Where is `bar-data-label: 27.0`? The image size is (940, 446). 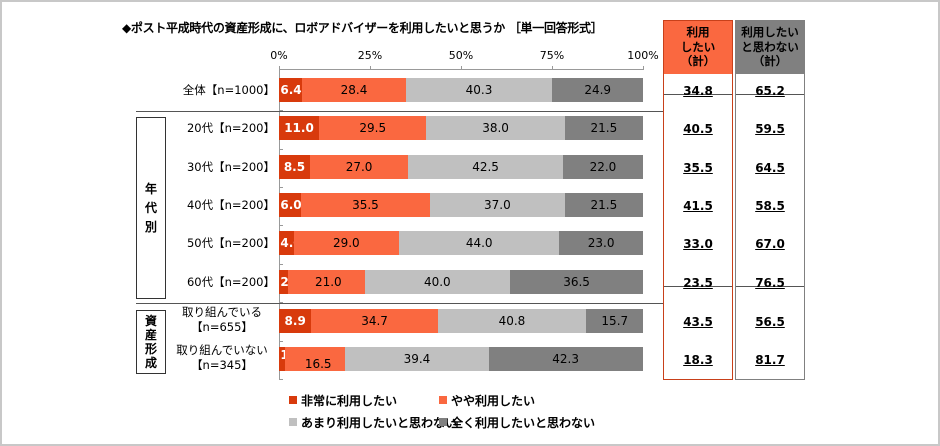 bar-data-label: 27.0 is located at coordinates (359, 167).